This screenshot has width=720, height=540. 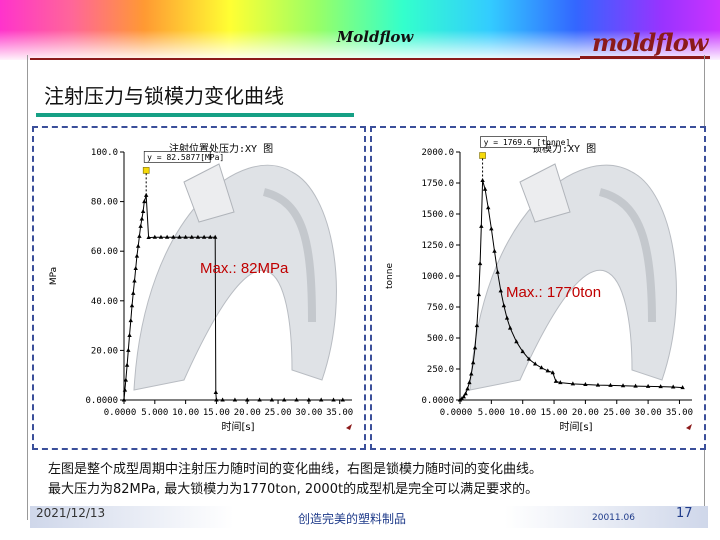 What do you see at coordinates (289, 255) in the screenshot?
I see `part-rib` at bounding box center [289, 255].